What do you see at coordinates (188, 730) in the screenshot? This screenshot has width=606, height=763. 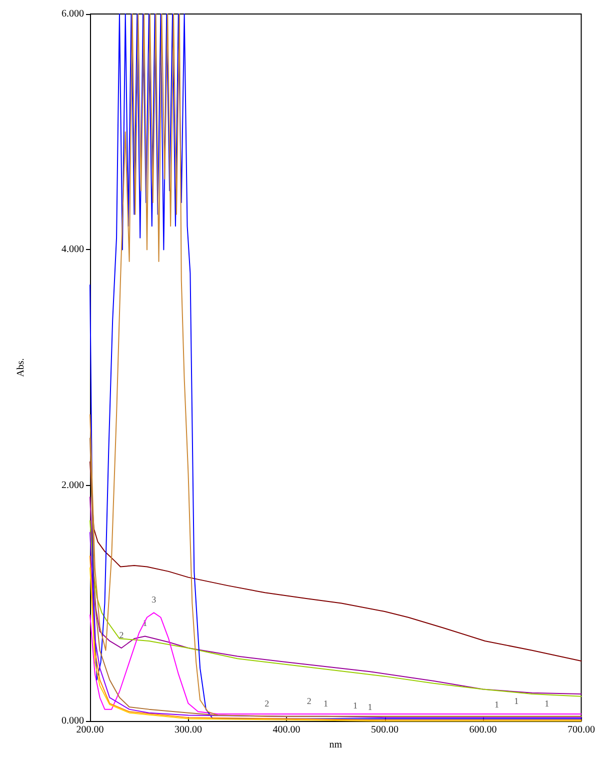 I see `x-tick-label: 300.00` at bounding box center [188, 730].